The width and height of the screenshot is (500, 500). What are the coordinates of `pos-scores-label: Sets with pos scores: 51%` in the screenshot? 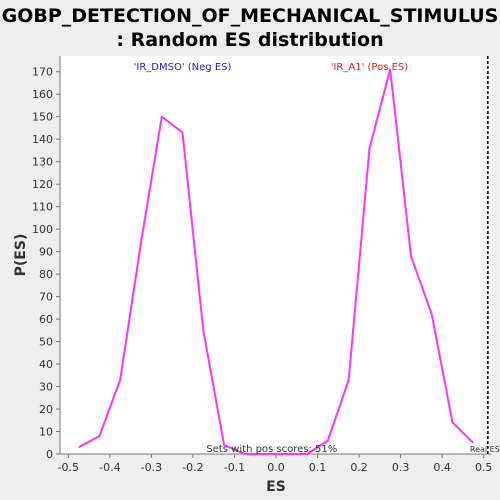 It's located at (271, 449).